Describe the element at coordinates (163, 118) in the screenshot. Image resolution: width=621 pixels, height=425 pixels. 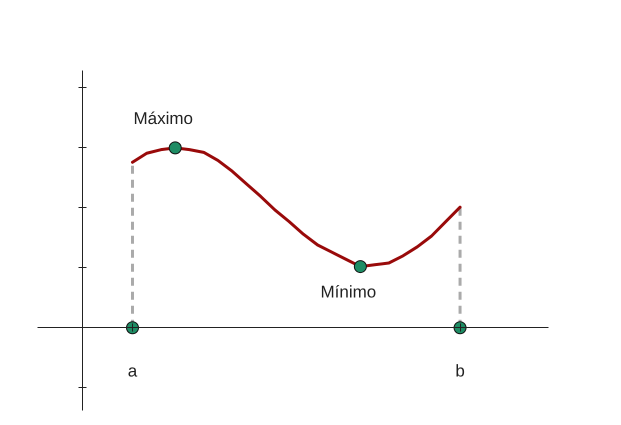
I see `annotation: Máximo` at that location.